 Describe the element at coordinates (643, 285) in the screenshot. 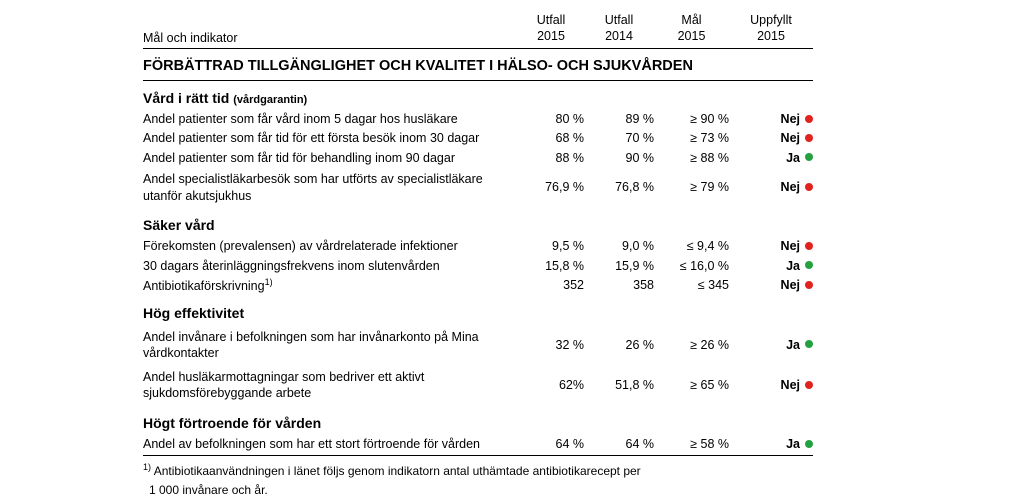

I see `utfall-2014-value: 358` at that location.